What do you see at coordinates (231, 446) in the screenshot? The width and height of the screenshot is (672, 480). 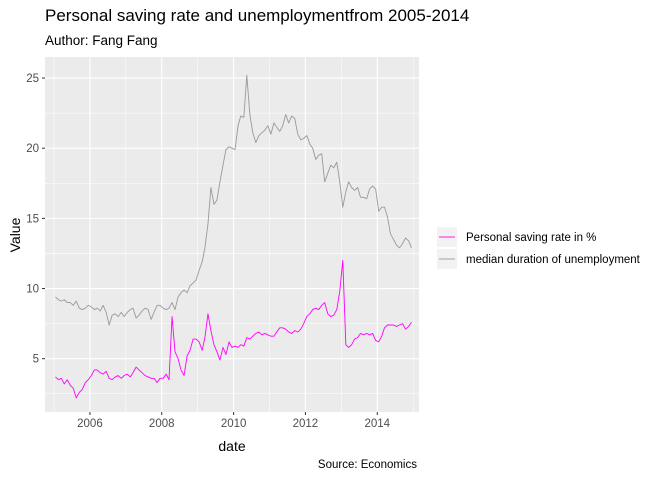 I see `x-axis-title: date` at bounding box center [231, 446].